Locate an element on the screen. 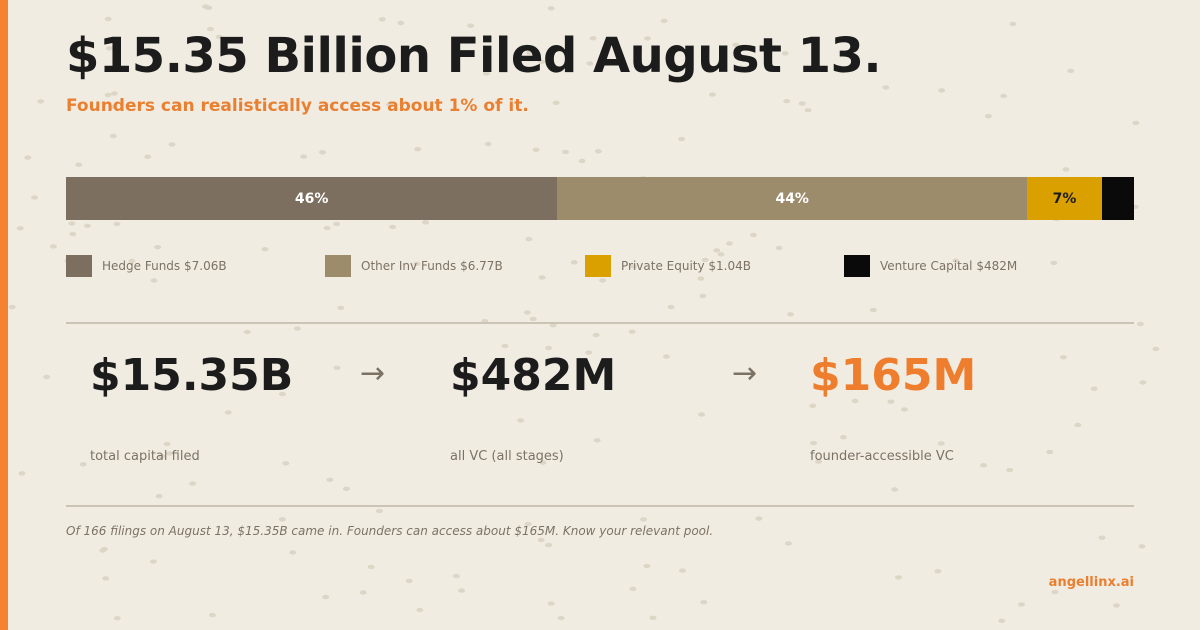  legend-item-other-inv-funds: Other Inv Funds $6.77B is located at coordinates (414, 266).